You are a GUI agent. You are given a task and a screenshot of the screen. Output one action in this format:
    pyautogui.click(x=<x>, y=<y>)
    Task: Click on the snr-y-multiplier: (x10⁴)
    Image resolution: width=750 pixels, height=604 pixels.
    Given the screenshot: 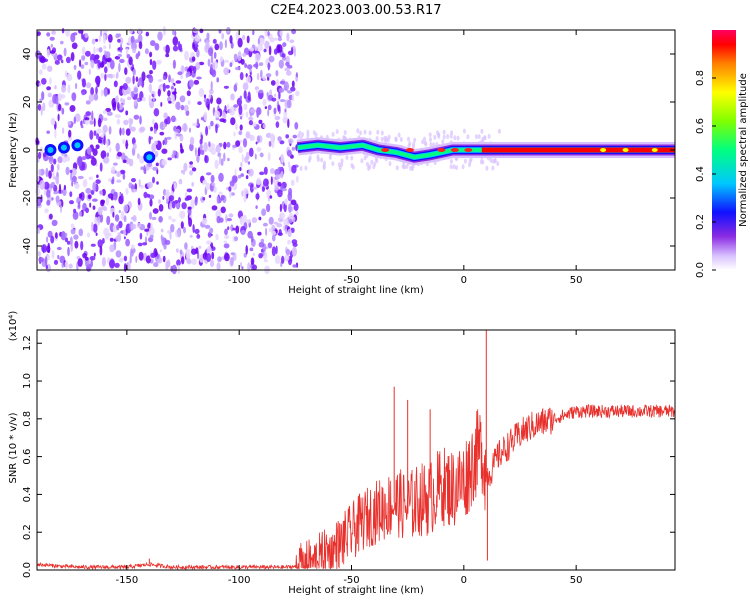 What is the action you would take?
    pyautogui.click(x=13, y=326)
    